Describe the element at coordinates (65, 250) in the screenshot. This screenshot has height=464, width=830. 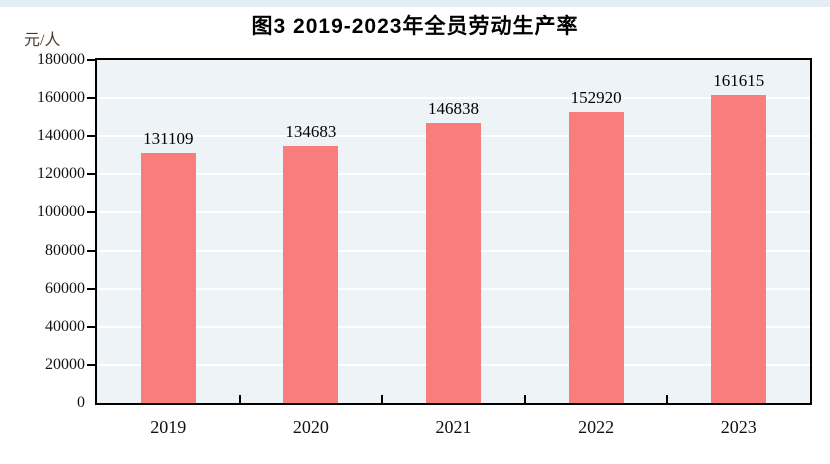
I see `y-axis-label: 80000` at that location.